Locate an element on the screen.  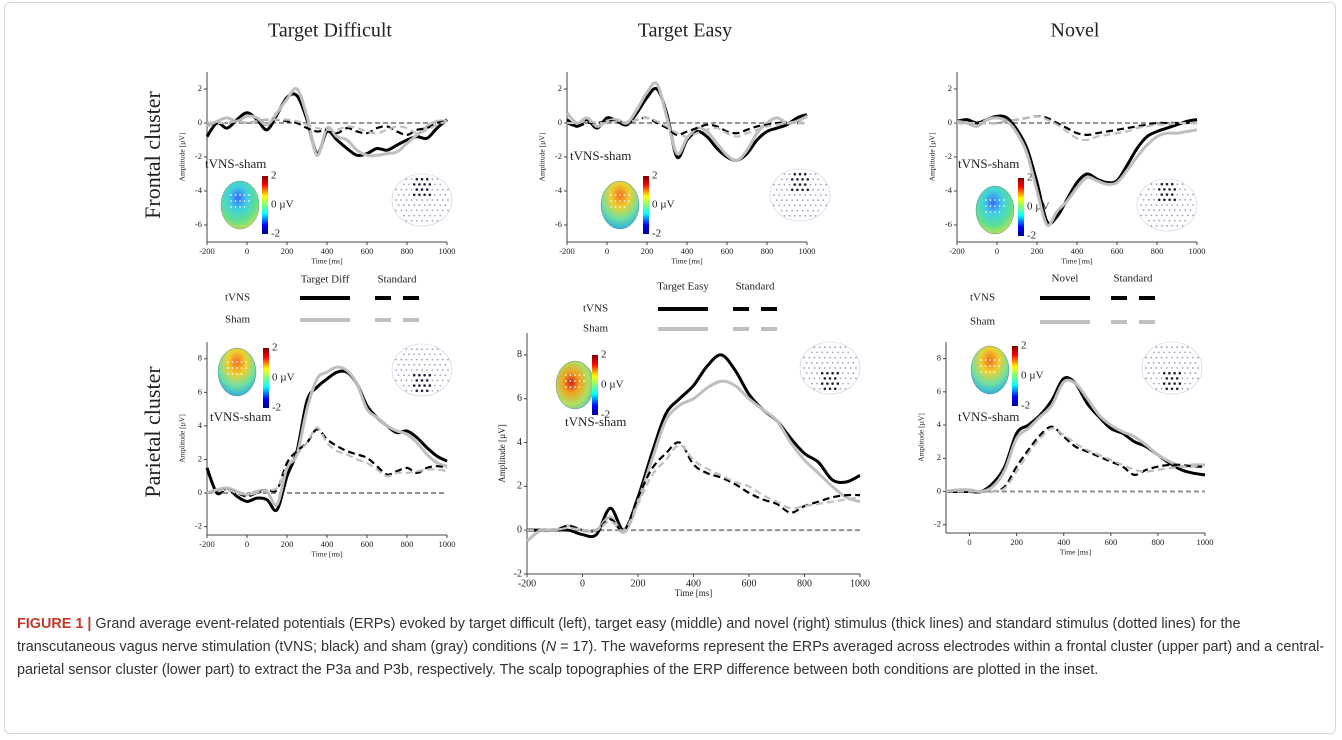
y-tick-label: 6 is located at coordinates (200, 391).